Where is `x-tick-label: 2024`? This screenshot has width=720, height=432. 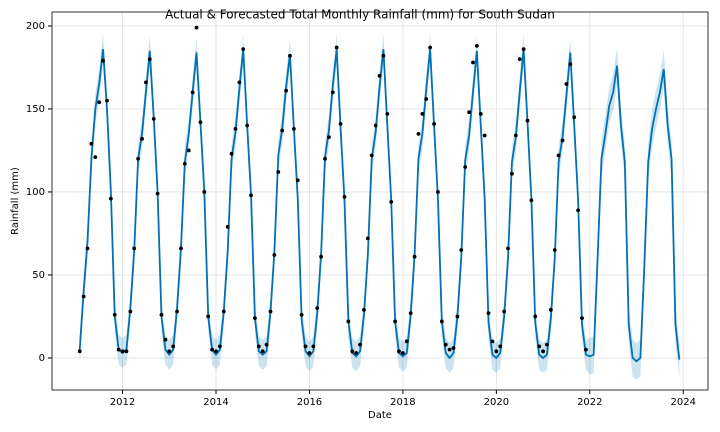
x-tick-label: 2024 is located at coordinates (683, 402).